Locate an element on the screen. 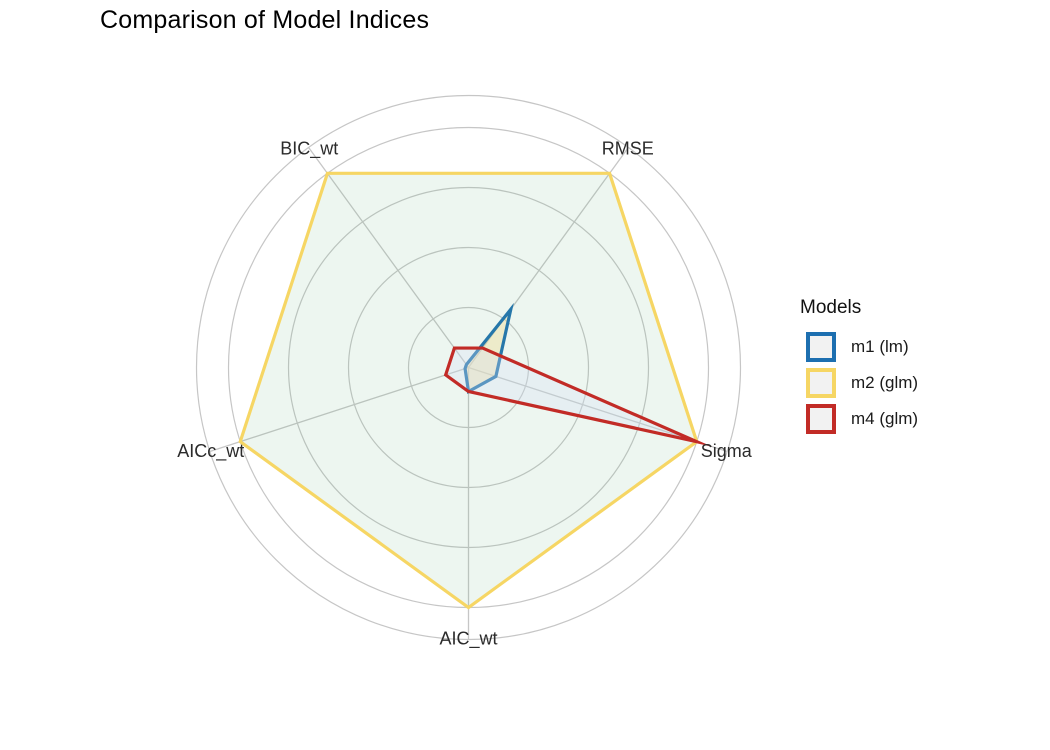  legend-key-m4 is located at coordinates (821, 419).